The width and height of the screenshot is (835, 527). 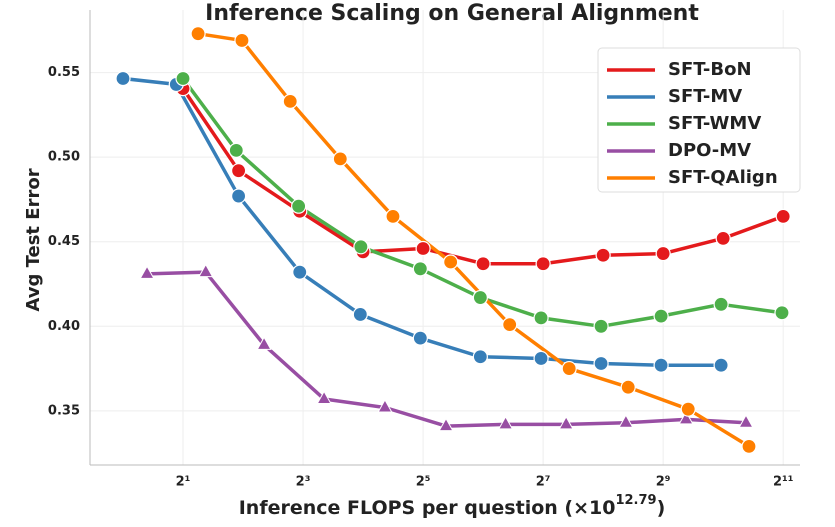 What do you see at coordinates (64, 410) in the screenshot?
I see `y-tick-label: 0.35` at bounding box center [64, 410].